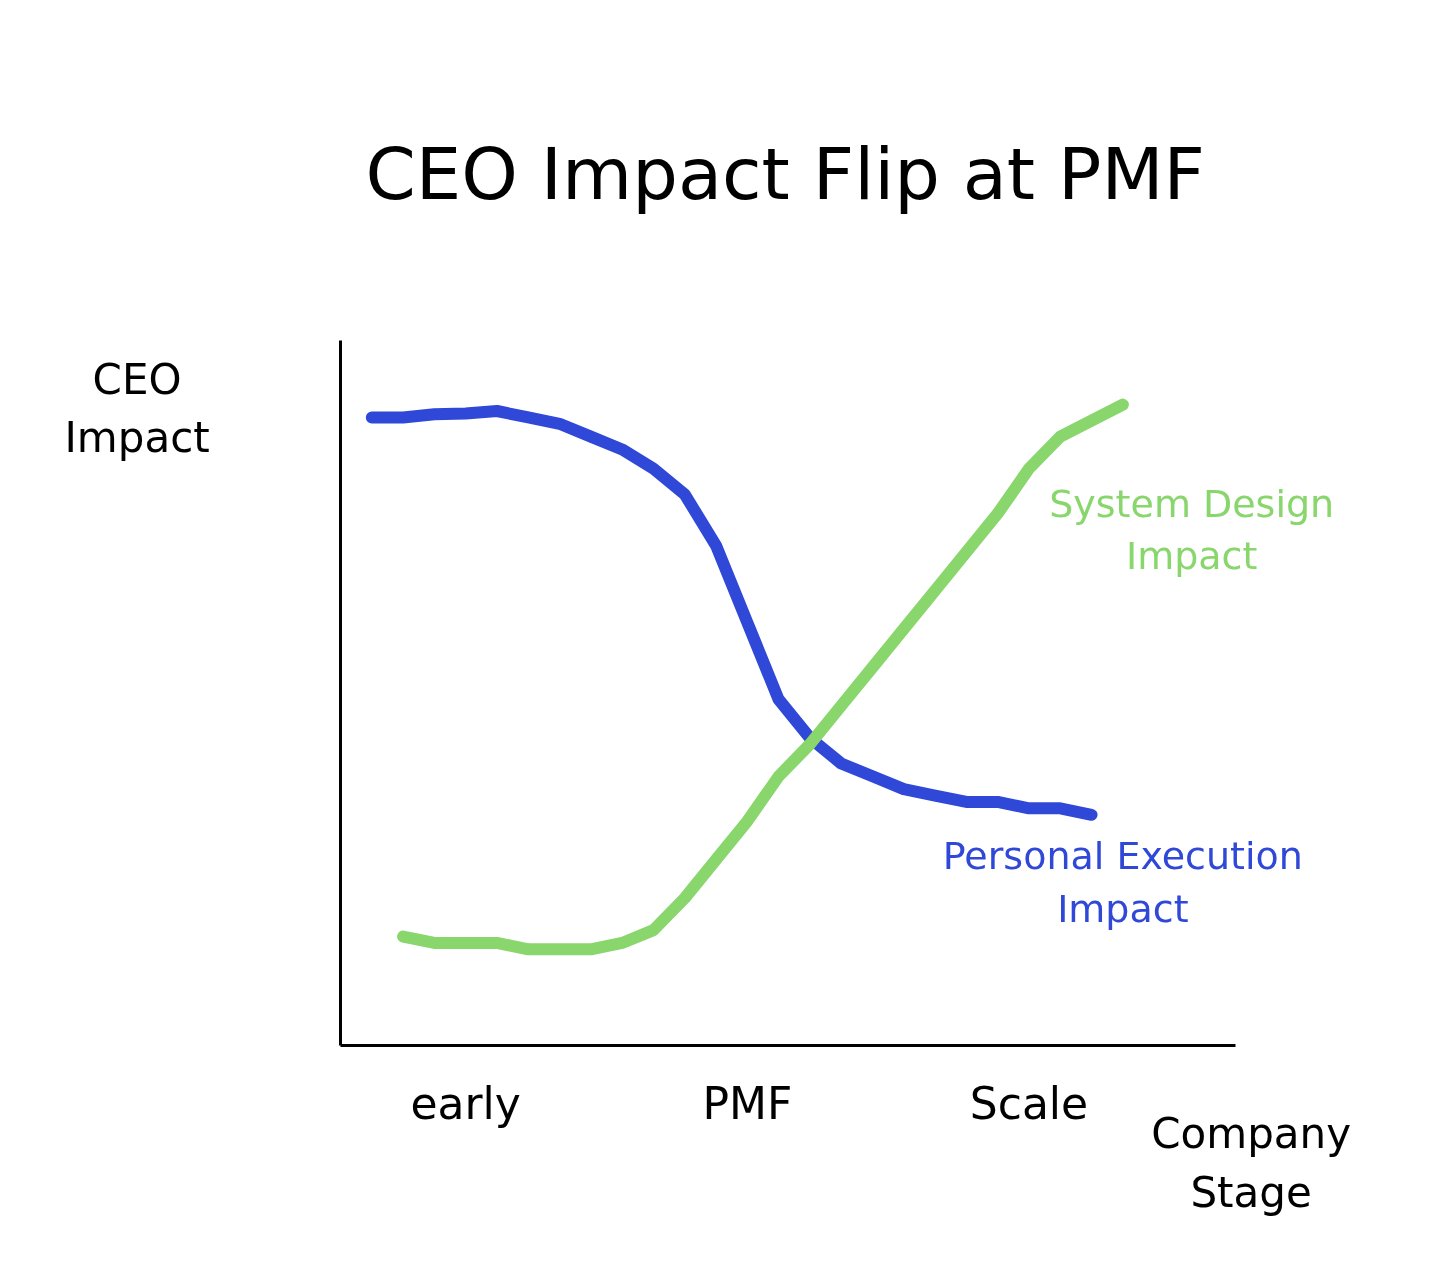  What do you see at coordinates (1029, 1103) in the screenshot?
I see `x-tick-label: Scale` at bounding box center [1029, 1103].